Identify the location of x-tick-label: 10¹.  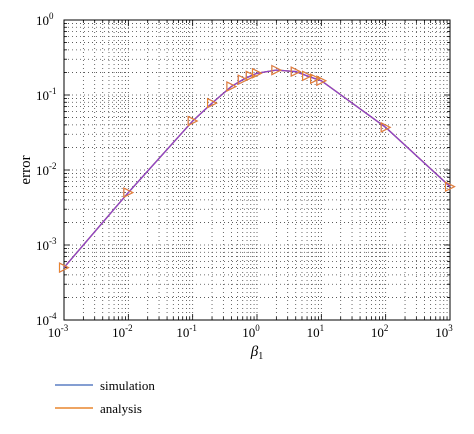
(316, 331).